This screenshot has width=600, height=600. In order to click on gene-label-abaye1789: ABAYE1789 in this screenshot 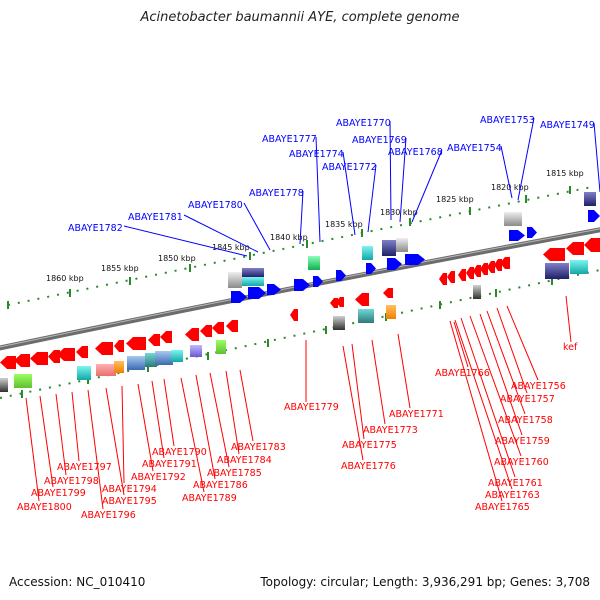, I will do `click(209, 498)`.